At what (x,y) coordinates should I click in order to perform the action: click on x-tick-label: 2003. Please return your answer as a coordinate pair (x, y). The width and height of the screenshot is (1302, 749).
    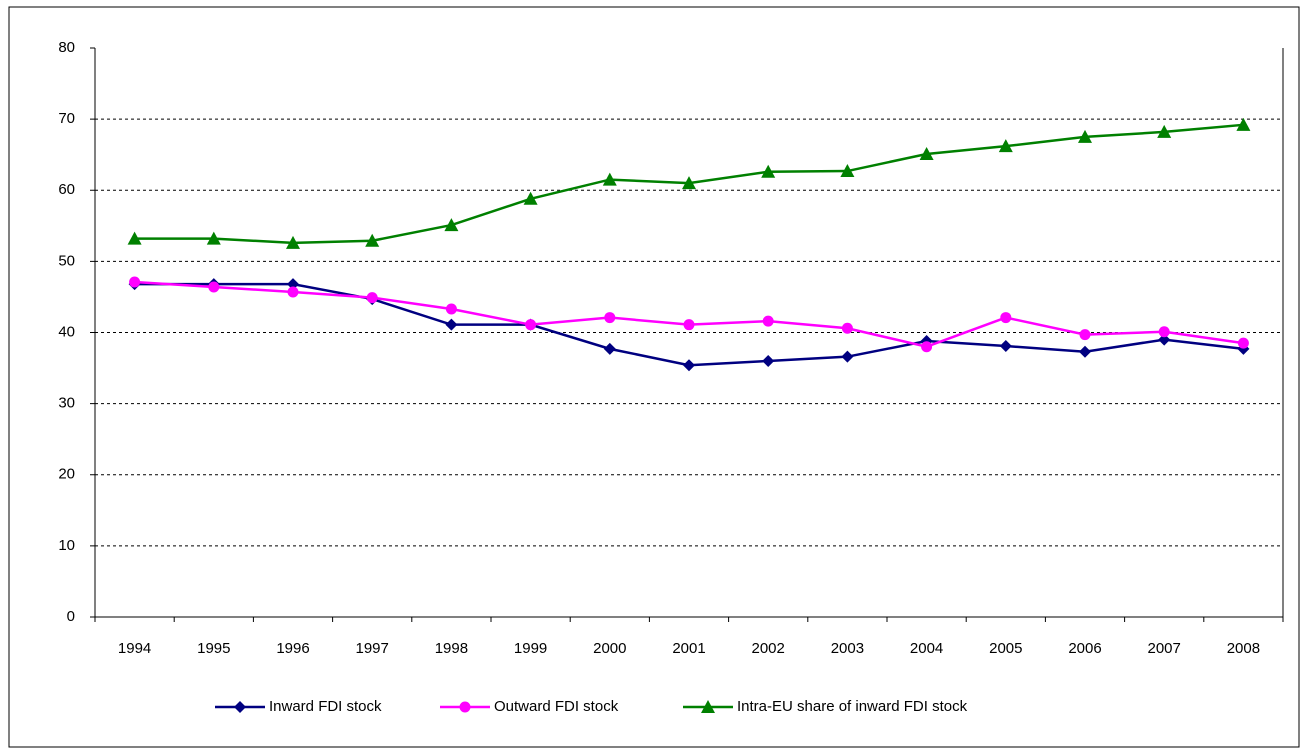
    Looking at the image, I should click on (847, 648).